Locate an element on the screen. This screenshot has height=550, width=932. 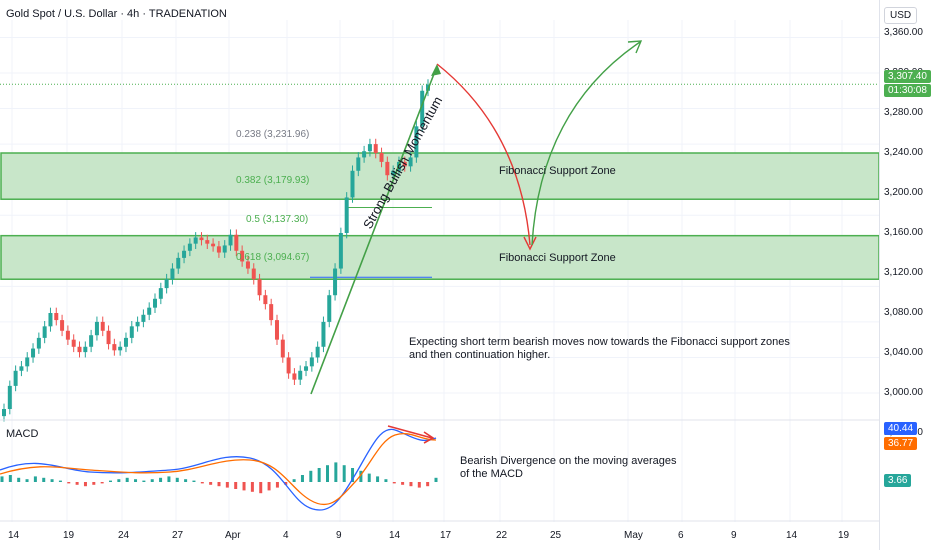
momentum-trend-line is located at coordinates (374, 230).